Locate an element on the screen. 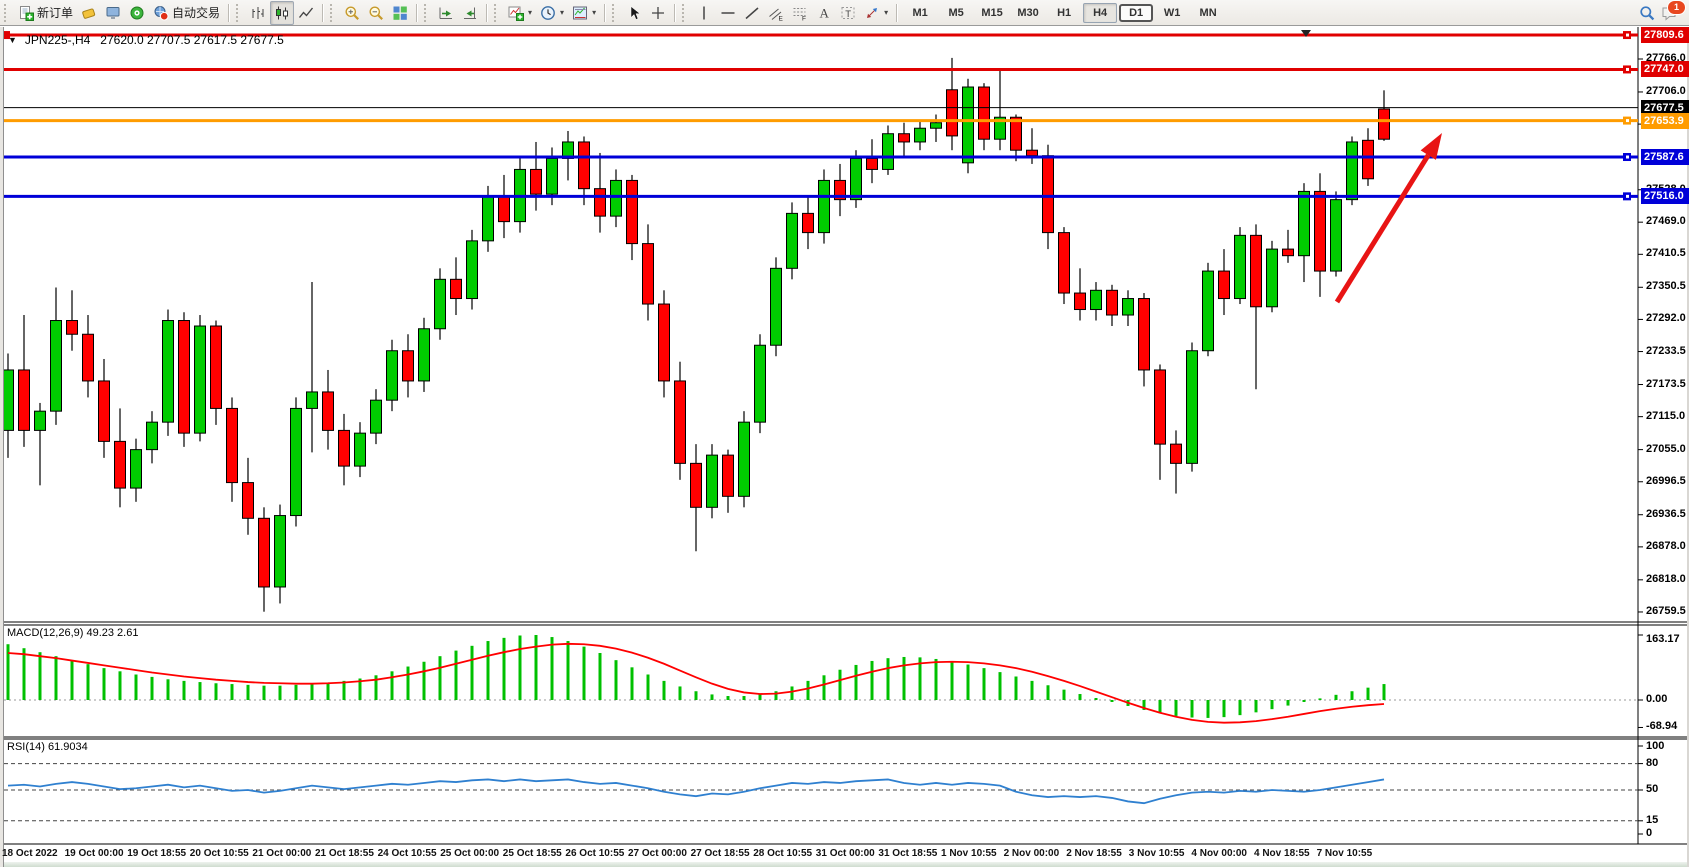 This screenshot has height=867, width=1689. svg-text: F is located at coordinates (804, 18).